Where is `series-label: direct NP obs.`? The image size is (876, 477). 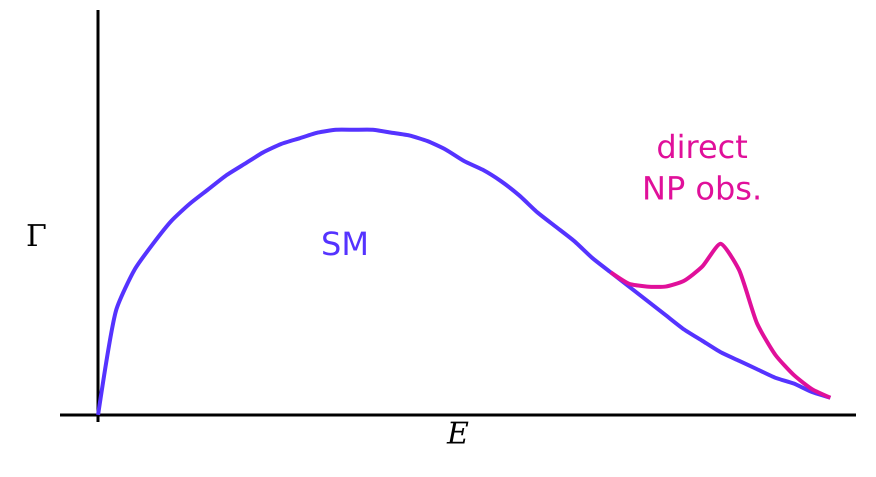
series-label: direct NP obs. is located at coordinates (702, 168).